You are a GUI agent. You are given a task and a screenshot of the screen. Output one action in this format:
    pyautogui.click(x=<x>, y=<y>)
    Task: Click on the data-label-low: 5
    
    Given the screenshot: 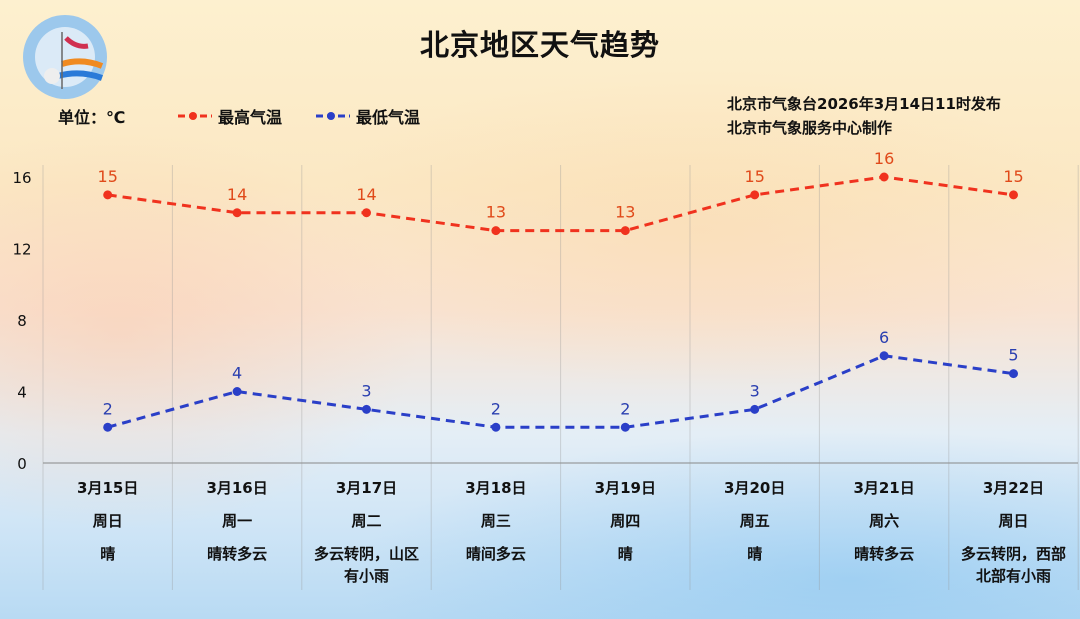 What is the action you would take?
    pyautogui.click(x=1013, y=355)
    